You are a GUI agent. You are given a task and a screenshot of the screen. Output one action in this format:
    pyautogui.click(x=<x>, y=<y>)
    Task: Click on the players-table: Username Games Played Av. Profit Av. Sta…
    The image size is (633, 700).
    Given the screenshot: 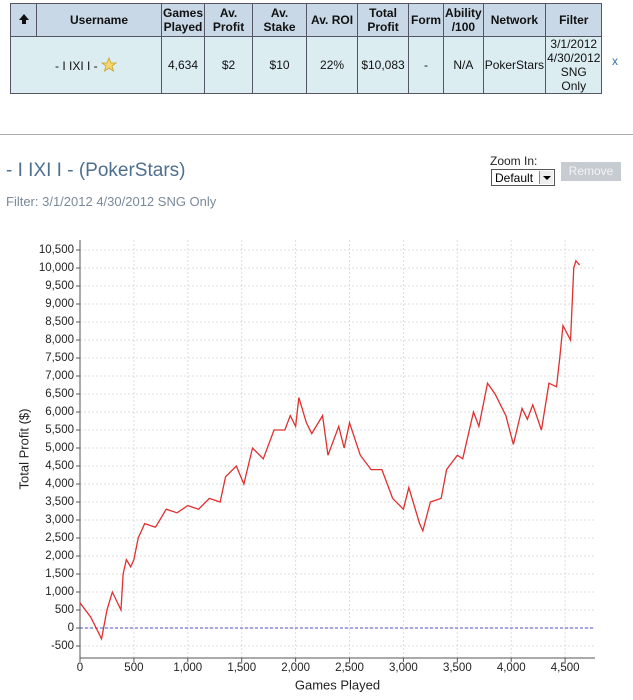 What is the action you would take?
    pyautogui.click(x=306, y=48)
    